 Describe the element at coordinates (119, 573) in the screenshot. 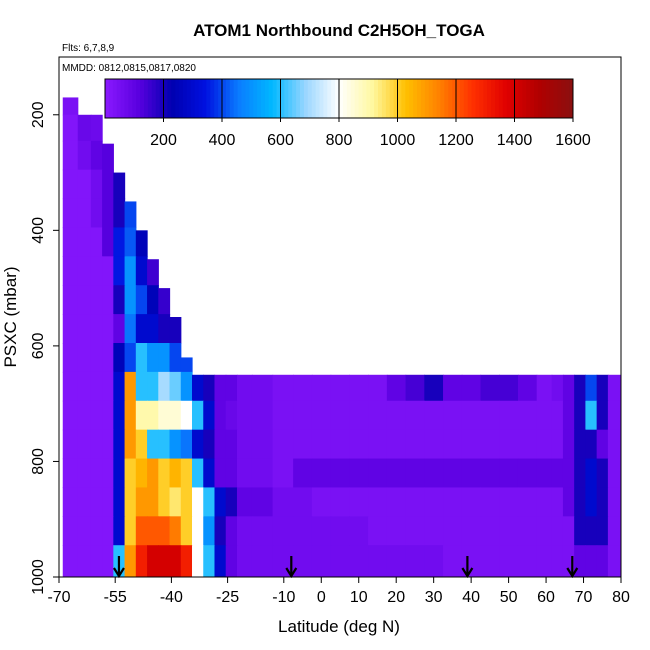

I see `profile-marker-head` at that location.